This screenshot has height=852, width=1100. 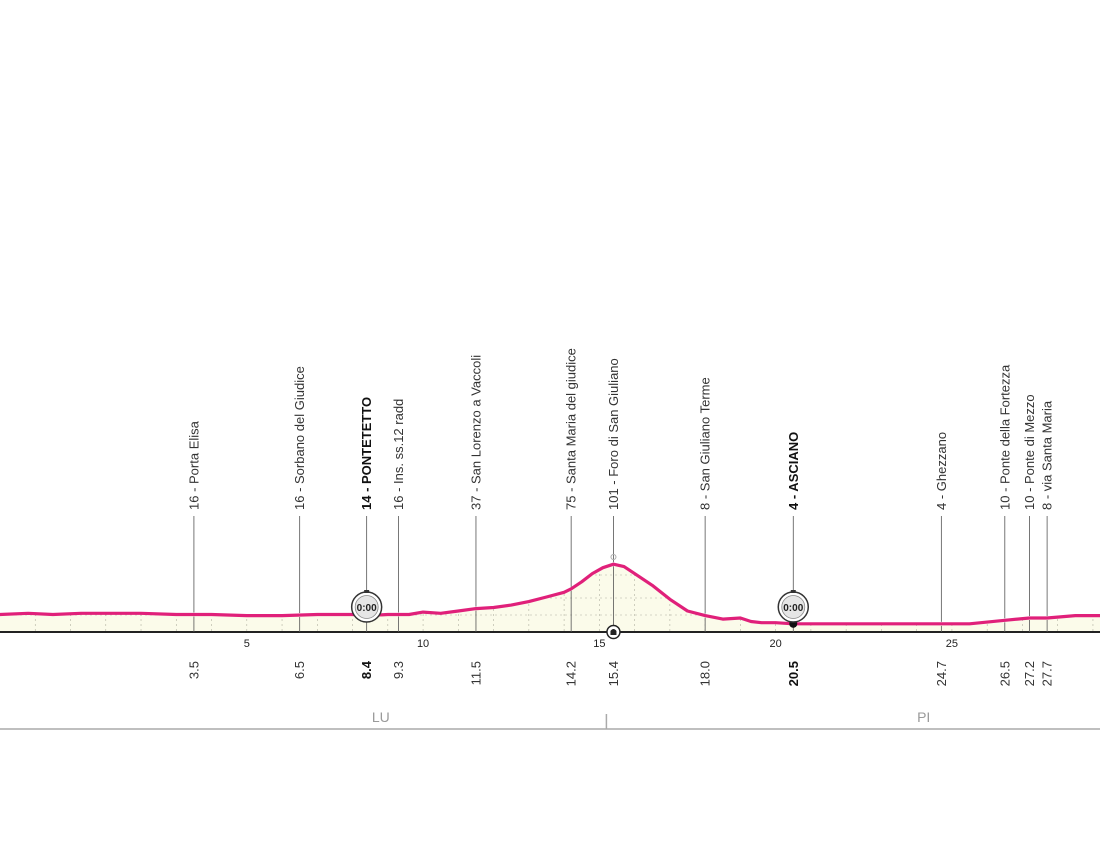 What do you see at coordinates (1047, 455) in the screenshot?
I see `place-name: 8 - via Santa Maria` at bounding box center [1047, 455].